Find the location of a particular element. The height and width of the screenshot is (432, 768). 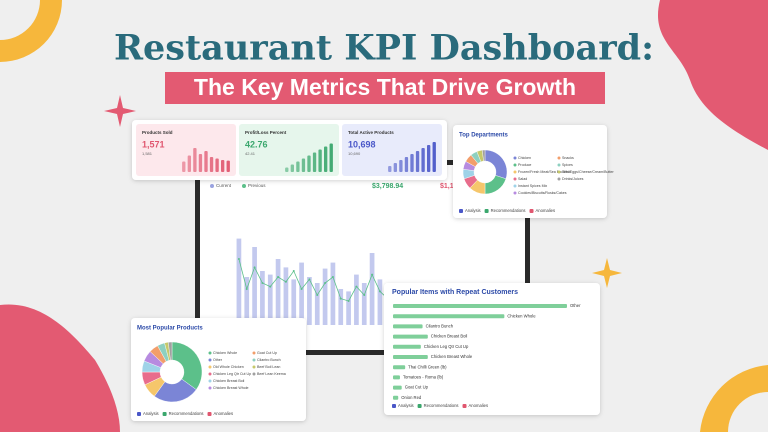

stat-value: $1,101 is located at coordinates (451, 186).